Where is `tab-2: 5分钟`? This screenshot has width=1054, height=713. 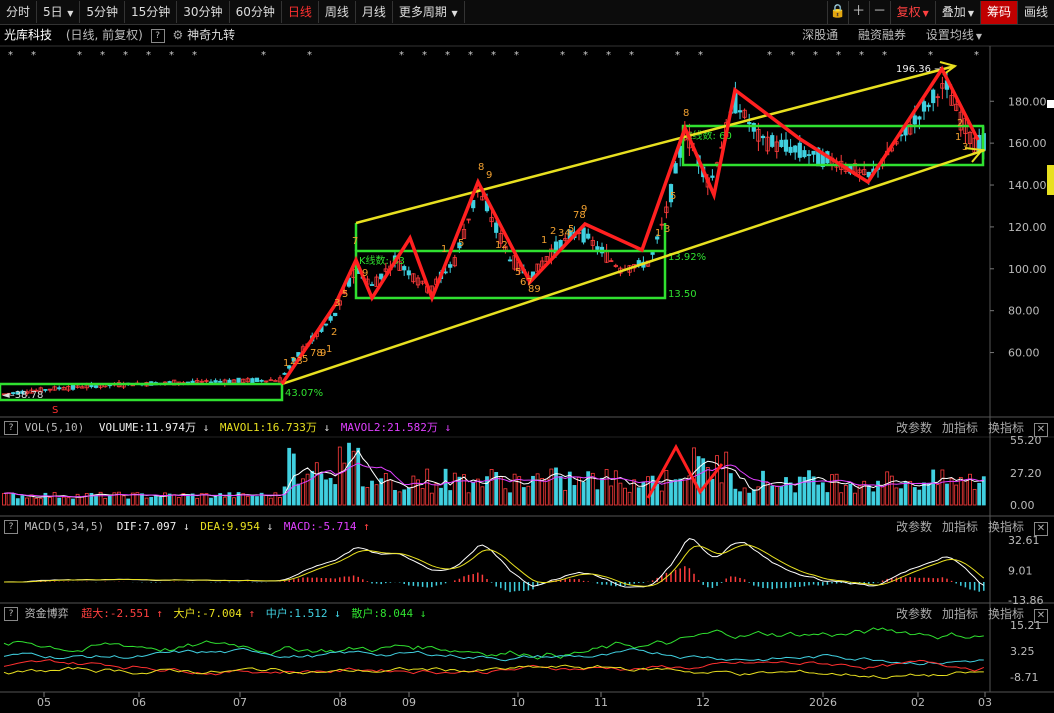 tab-2: 5分钟 is located at coordinates (102, 12).